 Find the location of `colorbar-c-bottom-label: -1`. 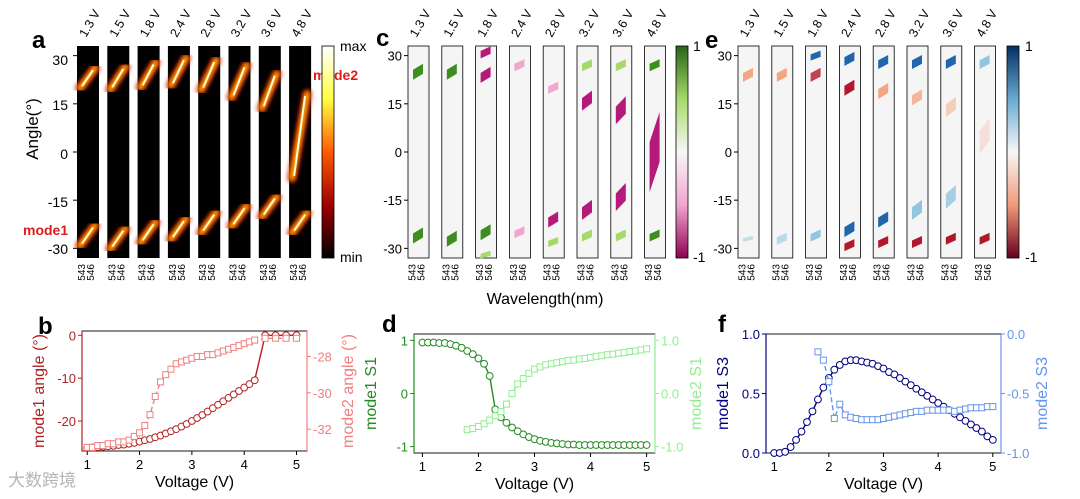

colorbar-c-bottom-label: -1 is located at coordinates (699, 257).